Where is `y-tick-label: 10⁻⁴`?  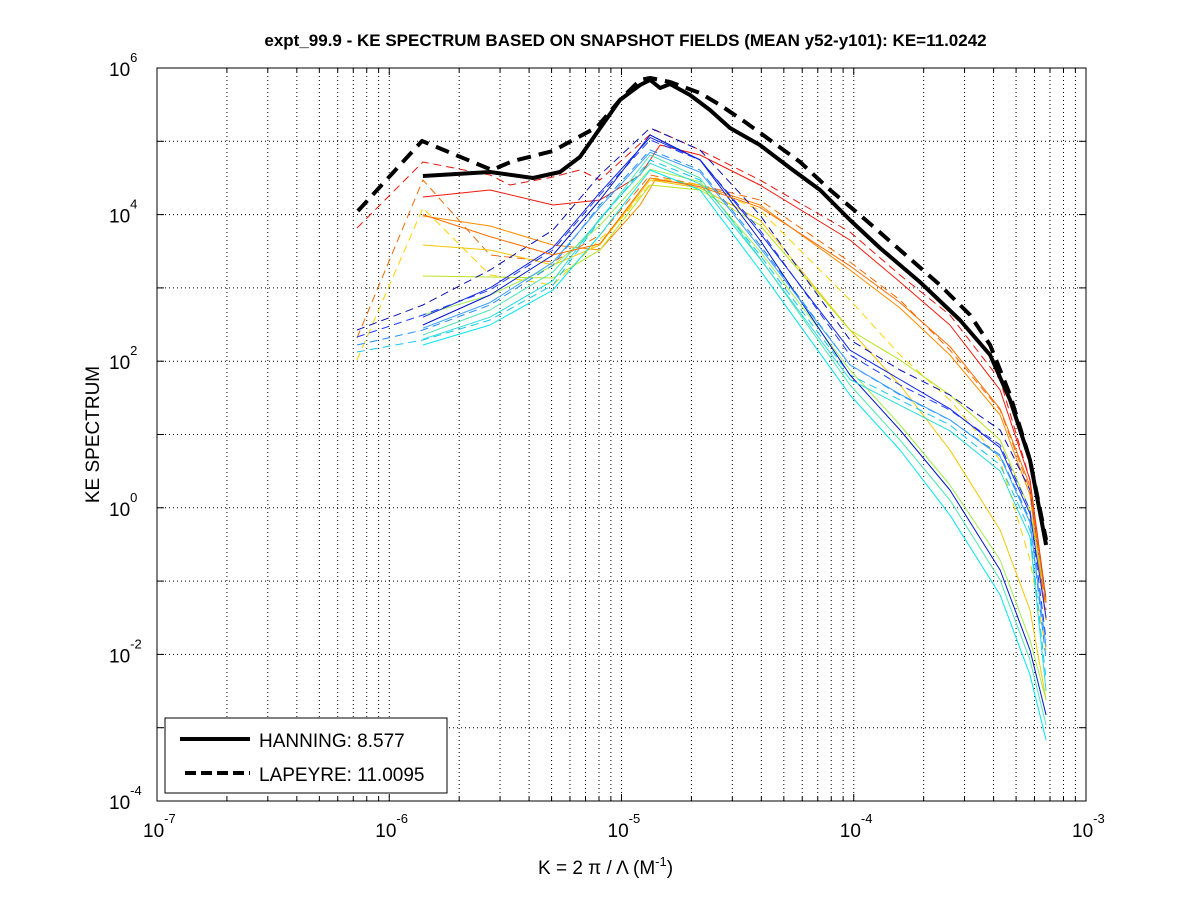
y-tick-label: 10⁻⁴ is located at coordinates (125, 798).